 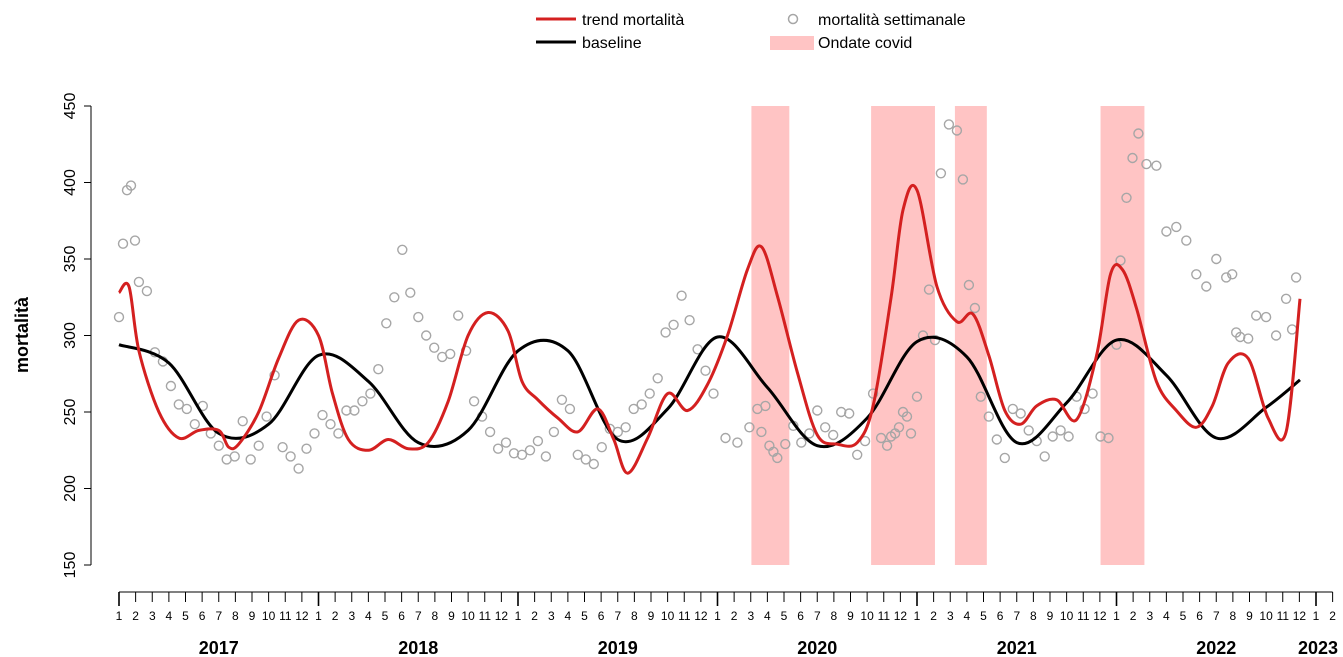 What do you see at coordinates (892, 20) in the screenshot?
I see `legend-points-label: mortalità settimanale` at bounding box center [892, 20].